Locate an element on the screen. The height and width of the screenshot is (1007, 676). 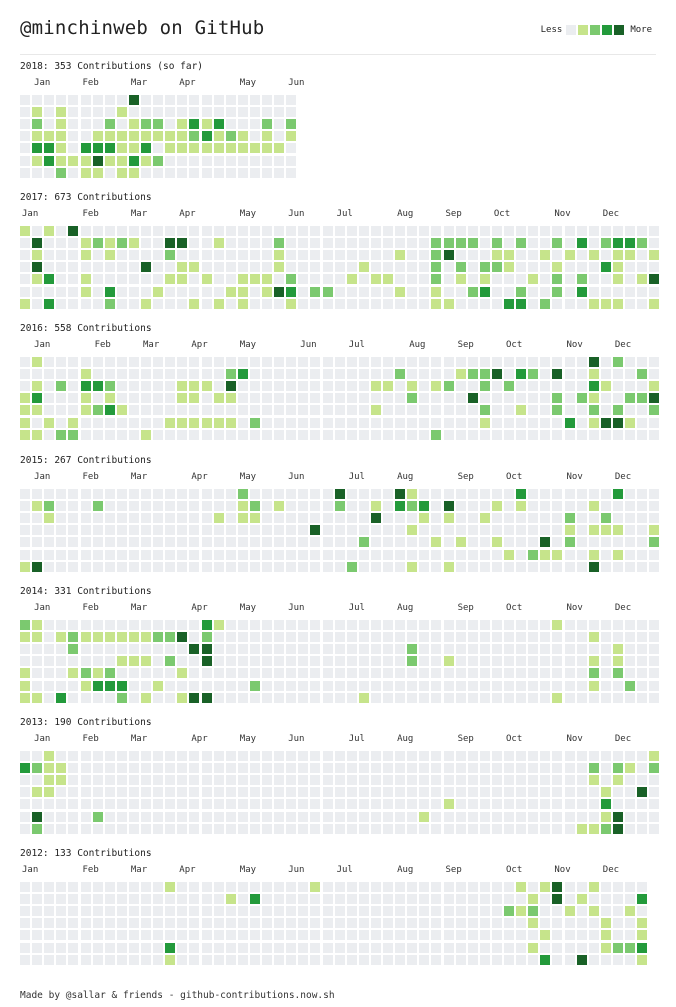
month-label-2017-feb: Feb is located at coordinates (90, 214).